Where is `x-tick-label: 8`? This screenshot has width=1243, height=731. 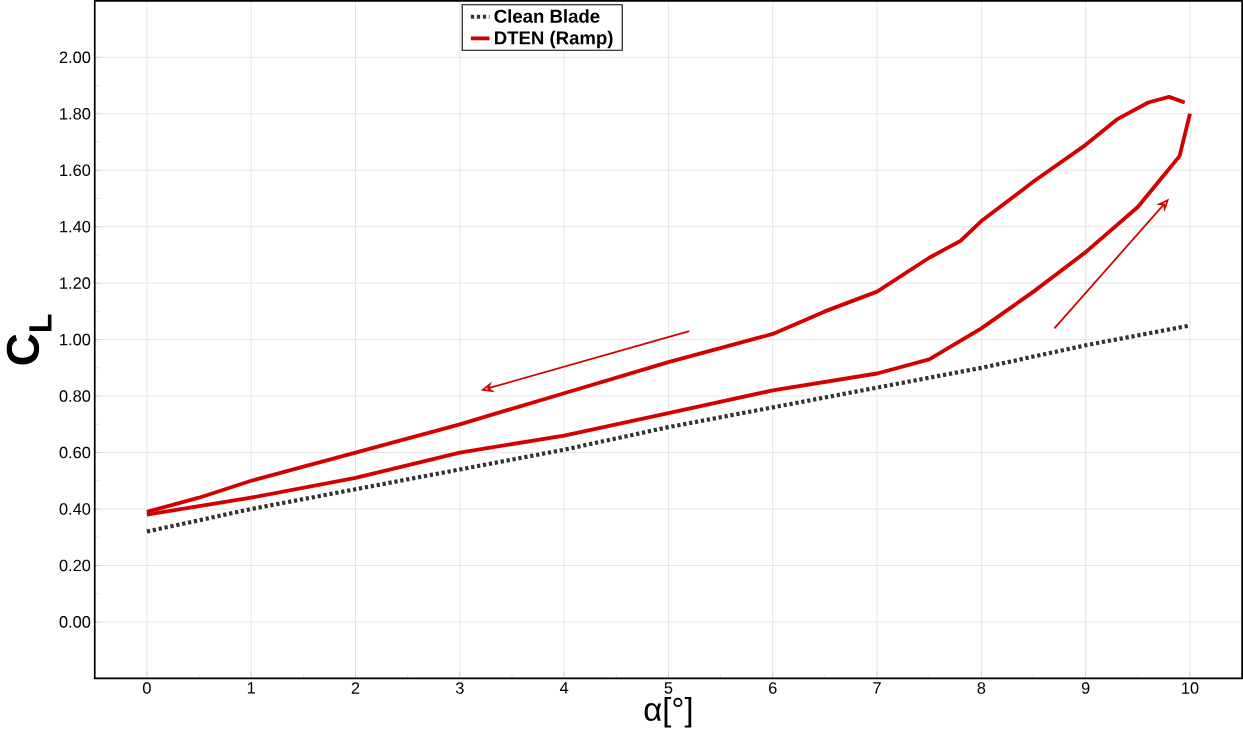 x-tick-label: 8 is located at coordinates (981, 688).